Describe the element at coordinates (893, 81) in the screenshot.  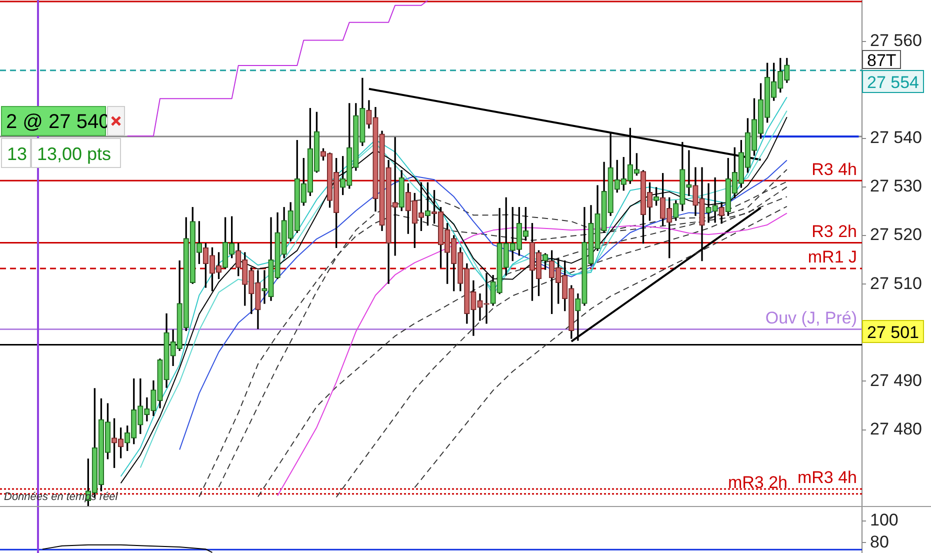
I see `text: 27 554` at that location.